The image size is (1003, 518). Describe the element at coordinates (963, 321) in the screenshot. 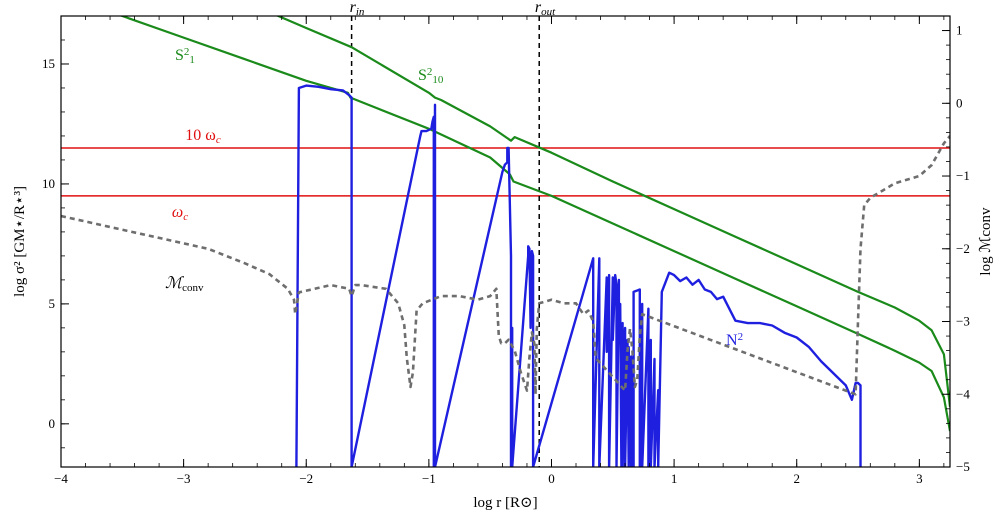

I see `y-right-tick-label: −3` at that location.